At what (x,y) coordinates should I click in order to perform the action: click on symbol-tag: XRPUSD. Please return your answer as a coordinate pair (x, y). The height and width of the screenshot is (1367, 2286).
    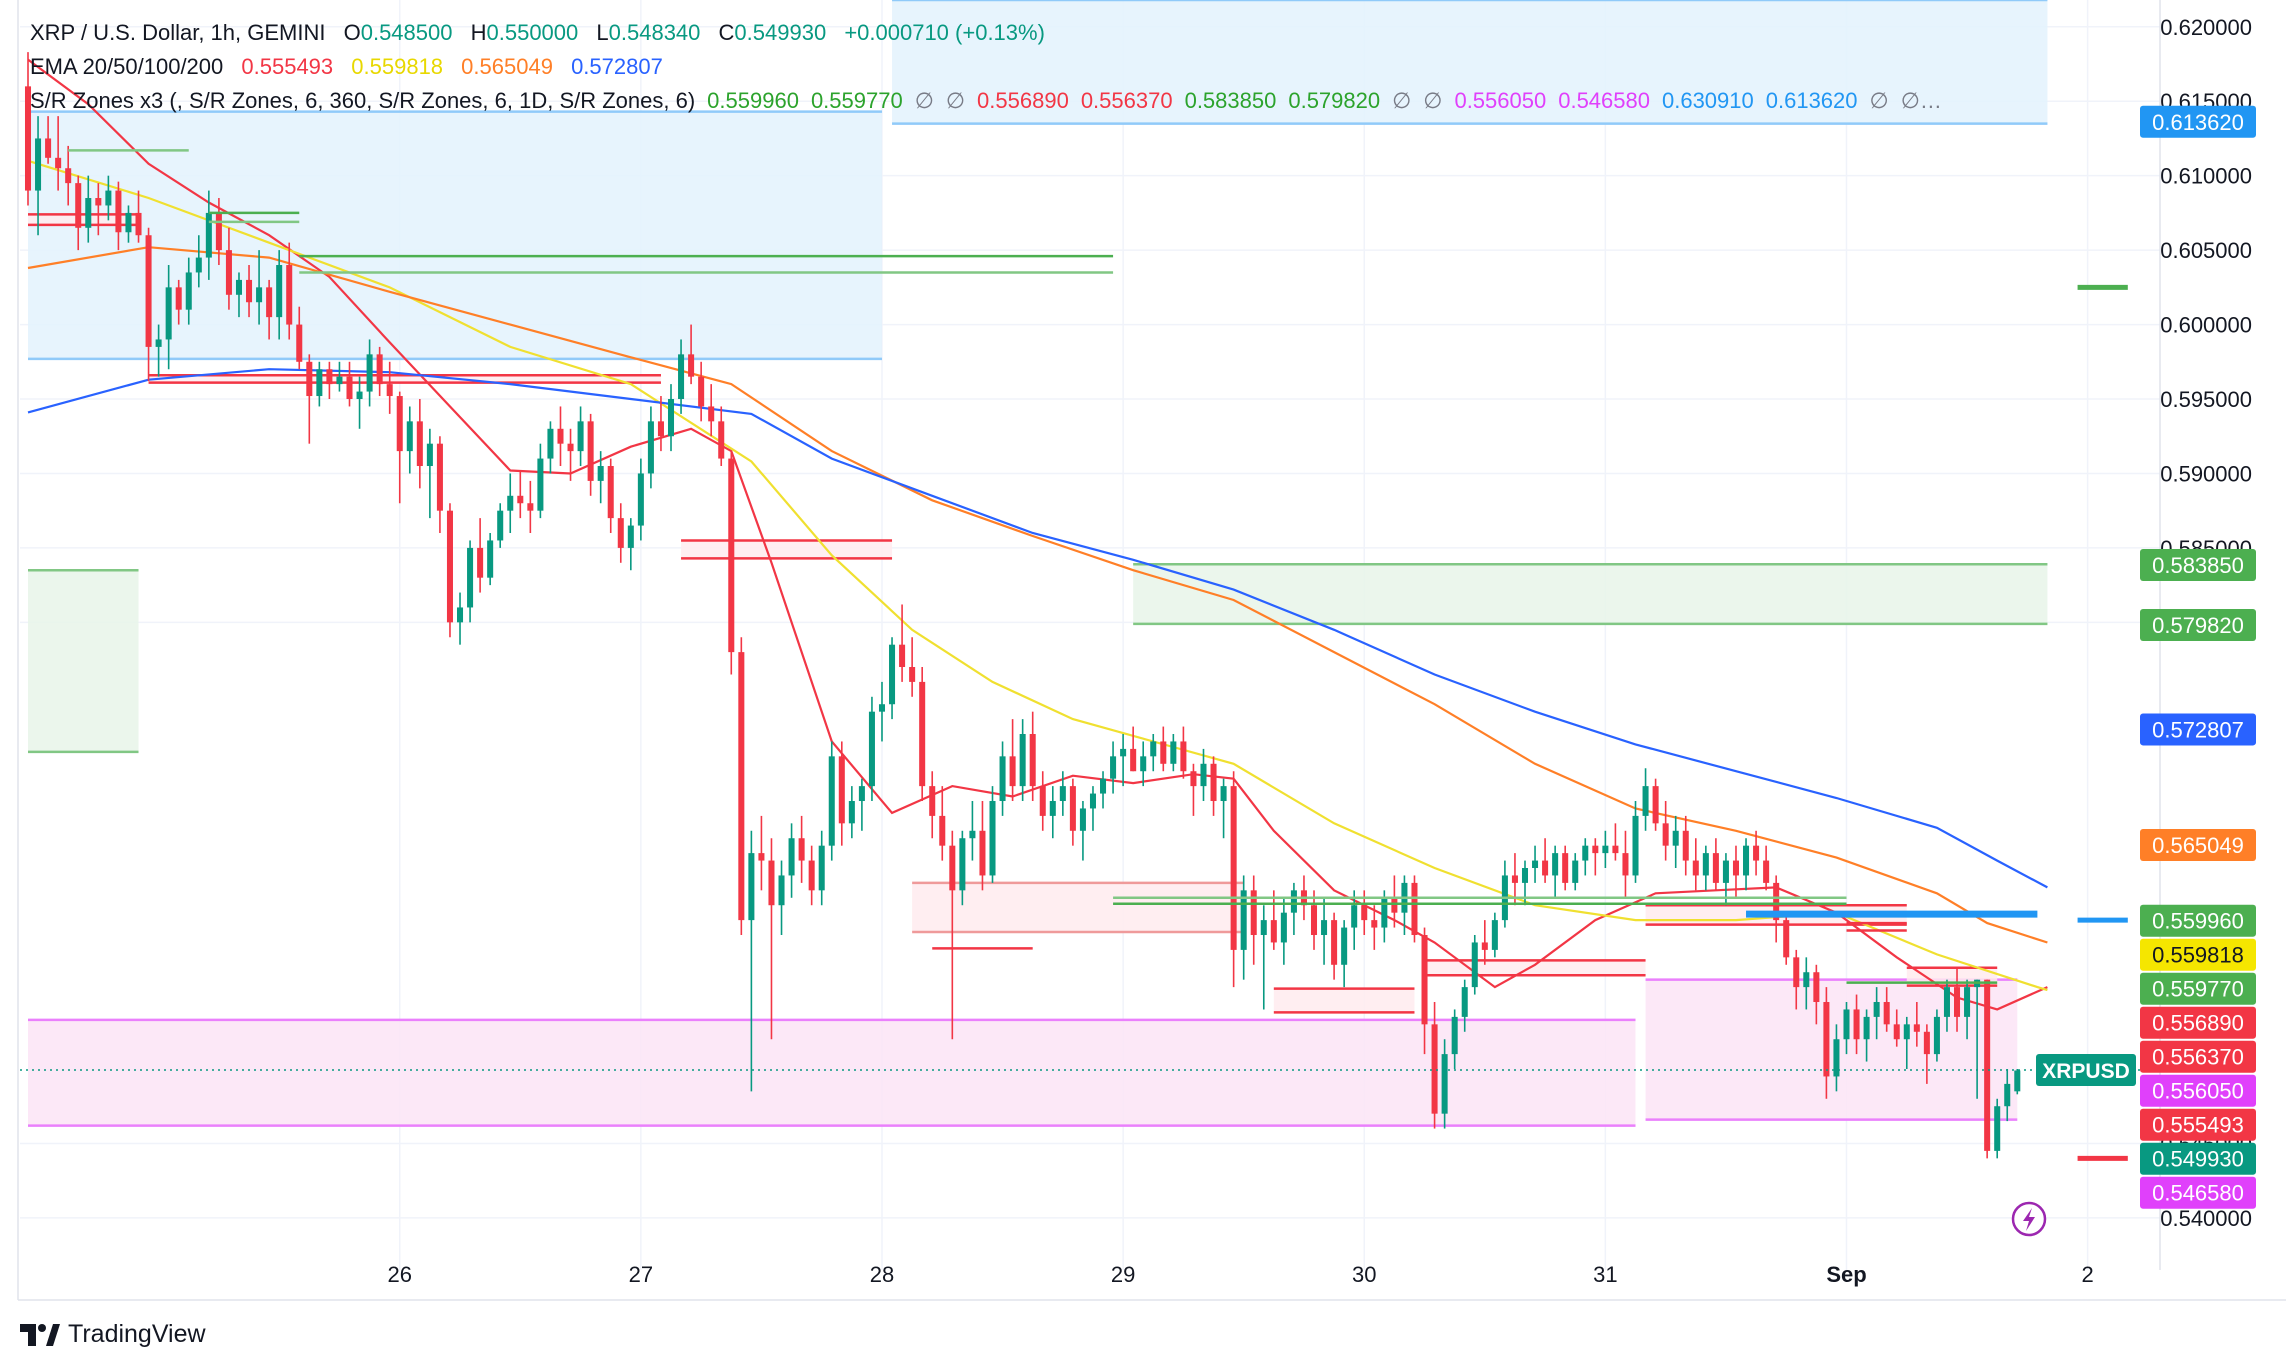
    Looking at the image, I should click on (2086, 1071).